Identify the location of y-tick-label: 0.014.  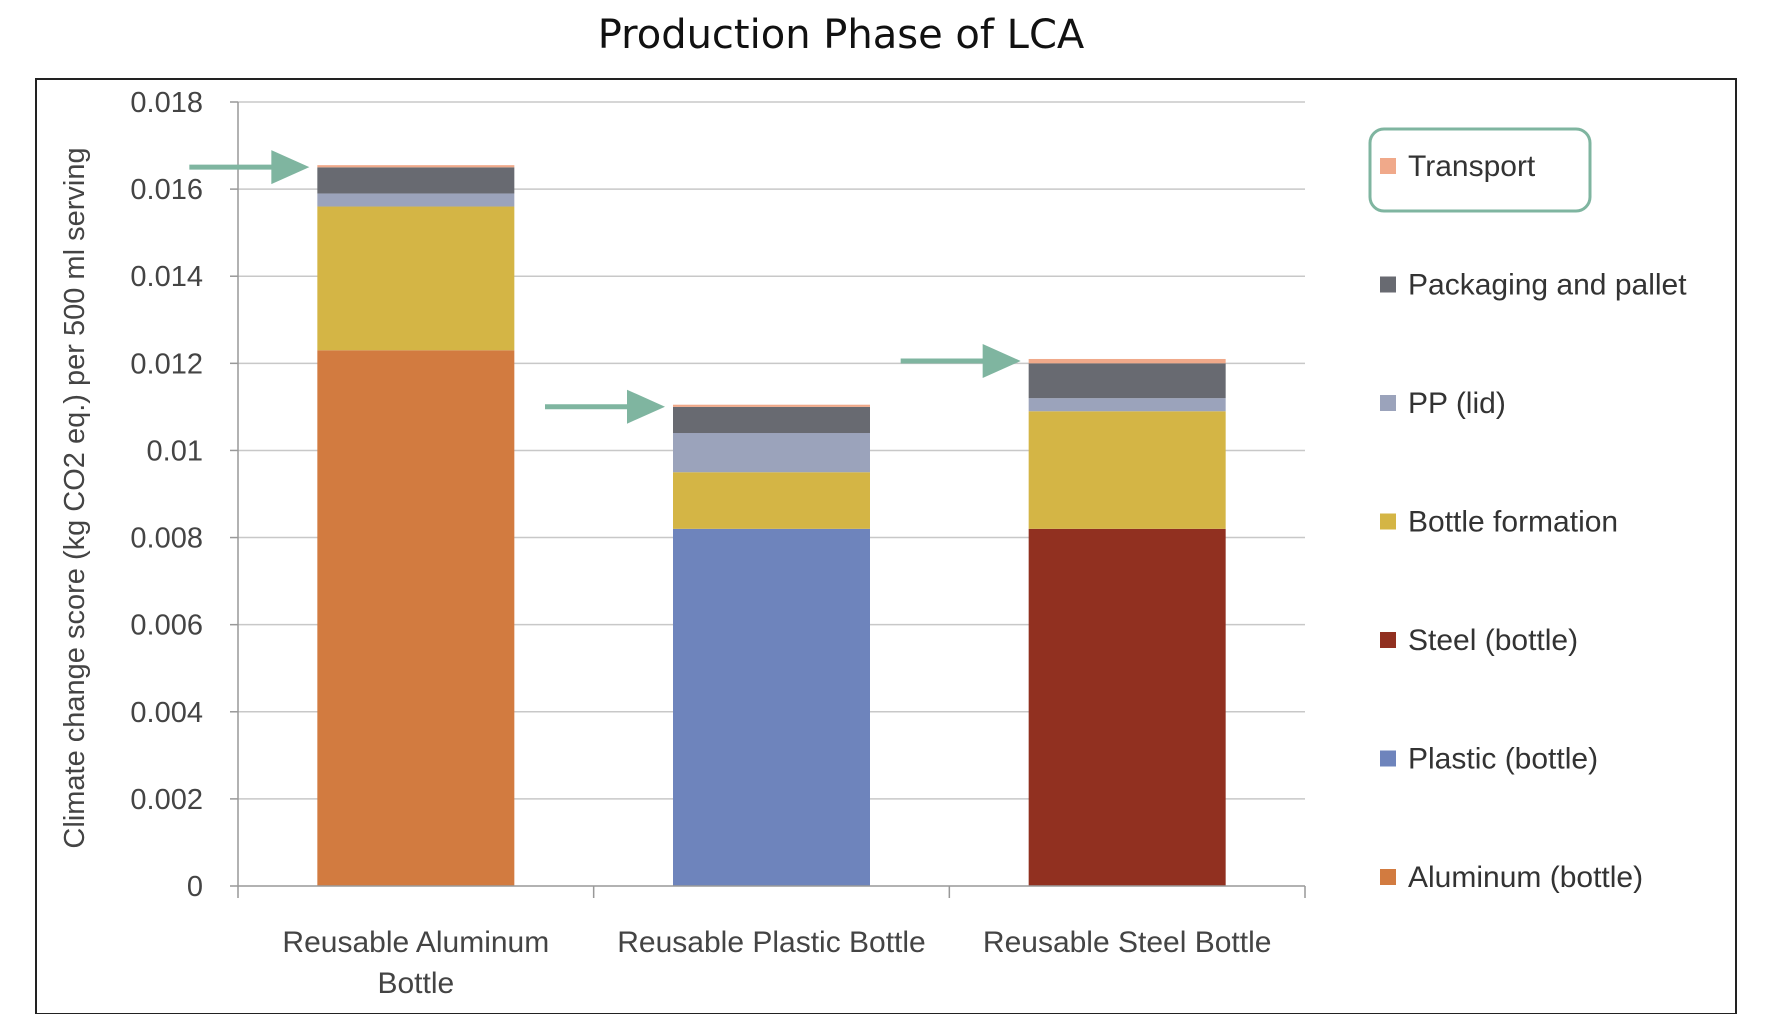
(166, 277).